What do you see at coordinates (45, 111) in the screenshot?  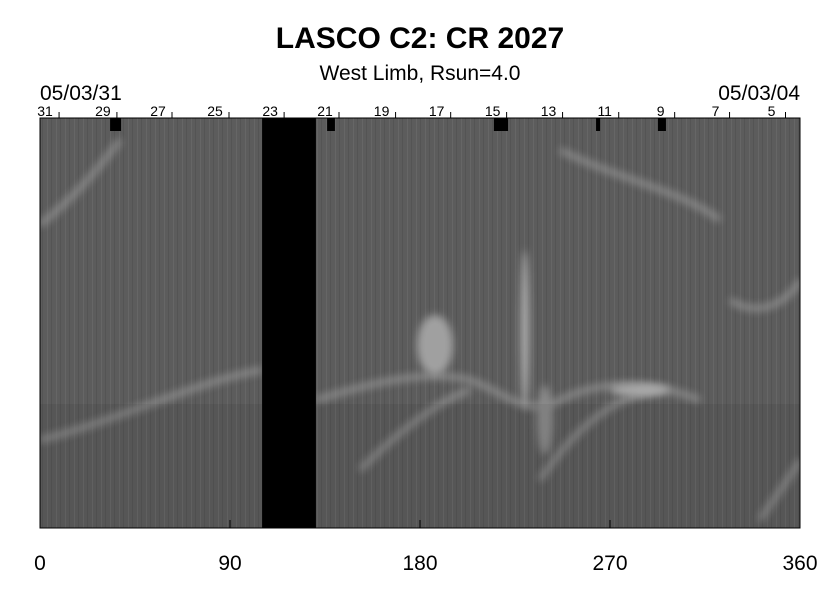 I see `day-tick-label: 31` at bounding box center [45, 111].